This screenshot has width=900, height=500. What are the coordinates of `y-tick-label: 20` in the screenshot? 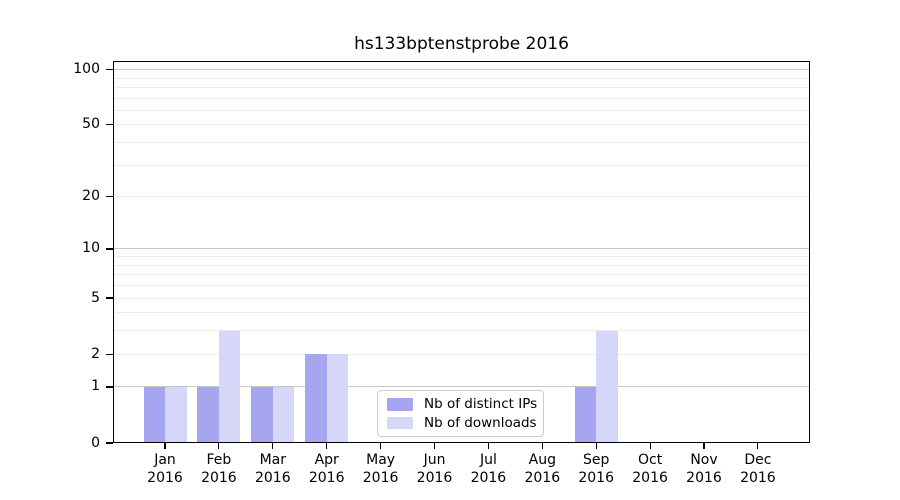 It's located at (91, 196).